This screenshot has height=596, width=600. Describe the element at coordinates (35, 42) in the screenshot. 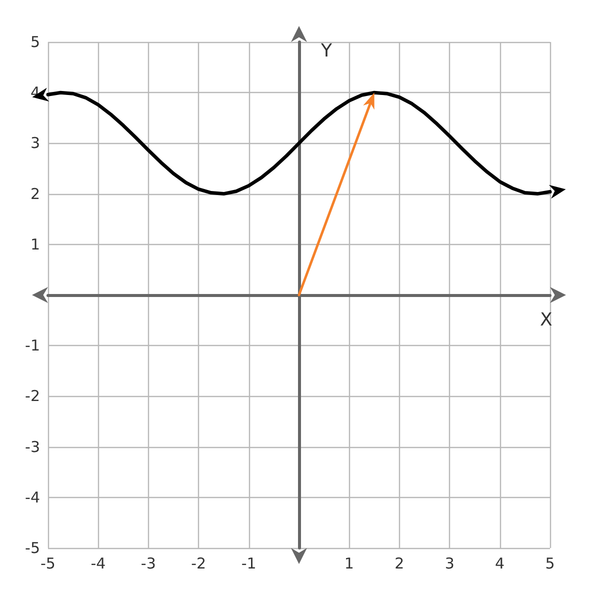

I see `y-tick-label: 5` at that location.